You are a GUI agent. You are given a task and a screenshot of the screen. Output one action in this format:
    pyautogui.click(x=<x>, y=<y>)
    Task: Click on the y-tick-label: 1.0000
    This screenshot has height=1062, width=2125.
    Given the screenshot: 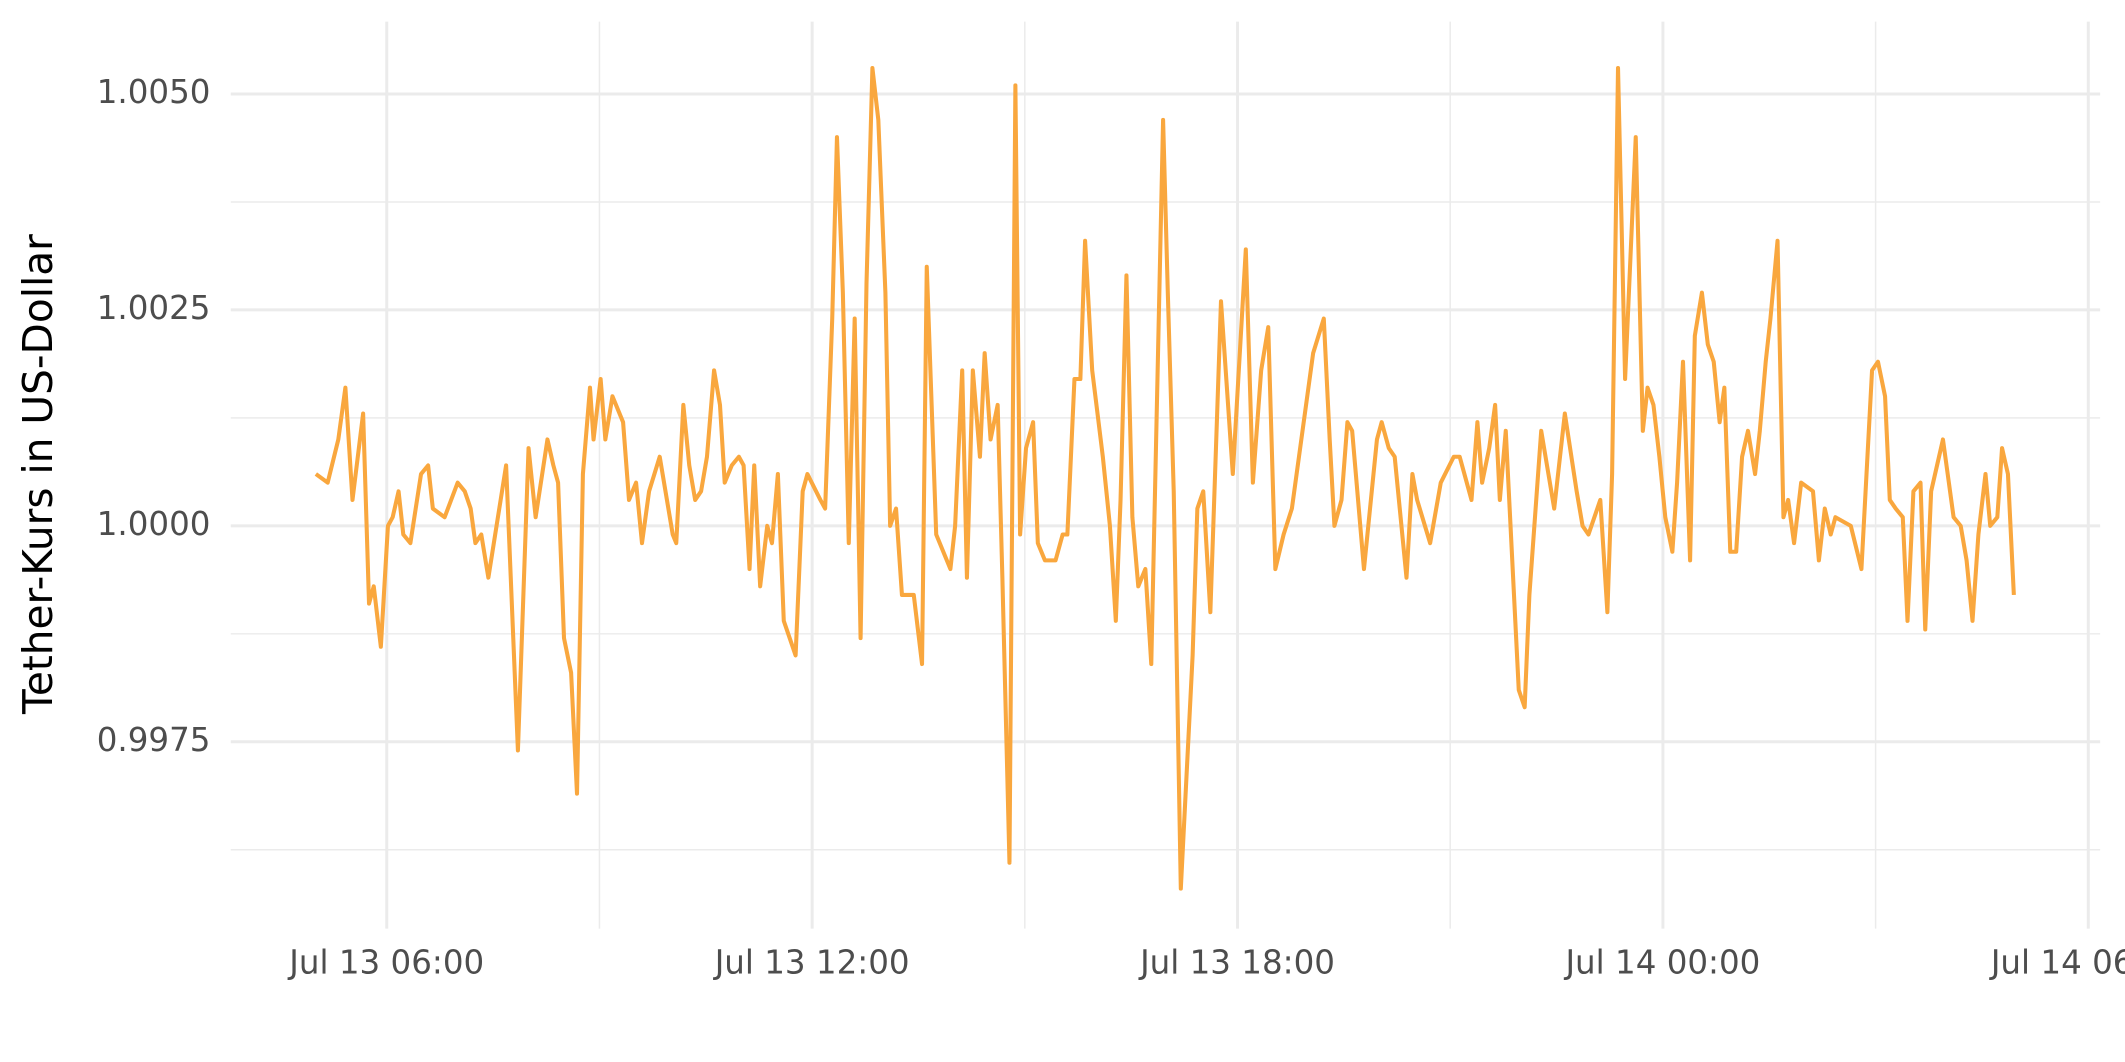 What is the action you would take?
    pyautogui.click(x=154, y=524)
    